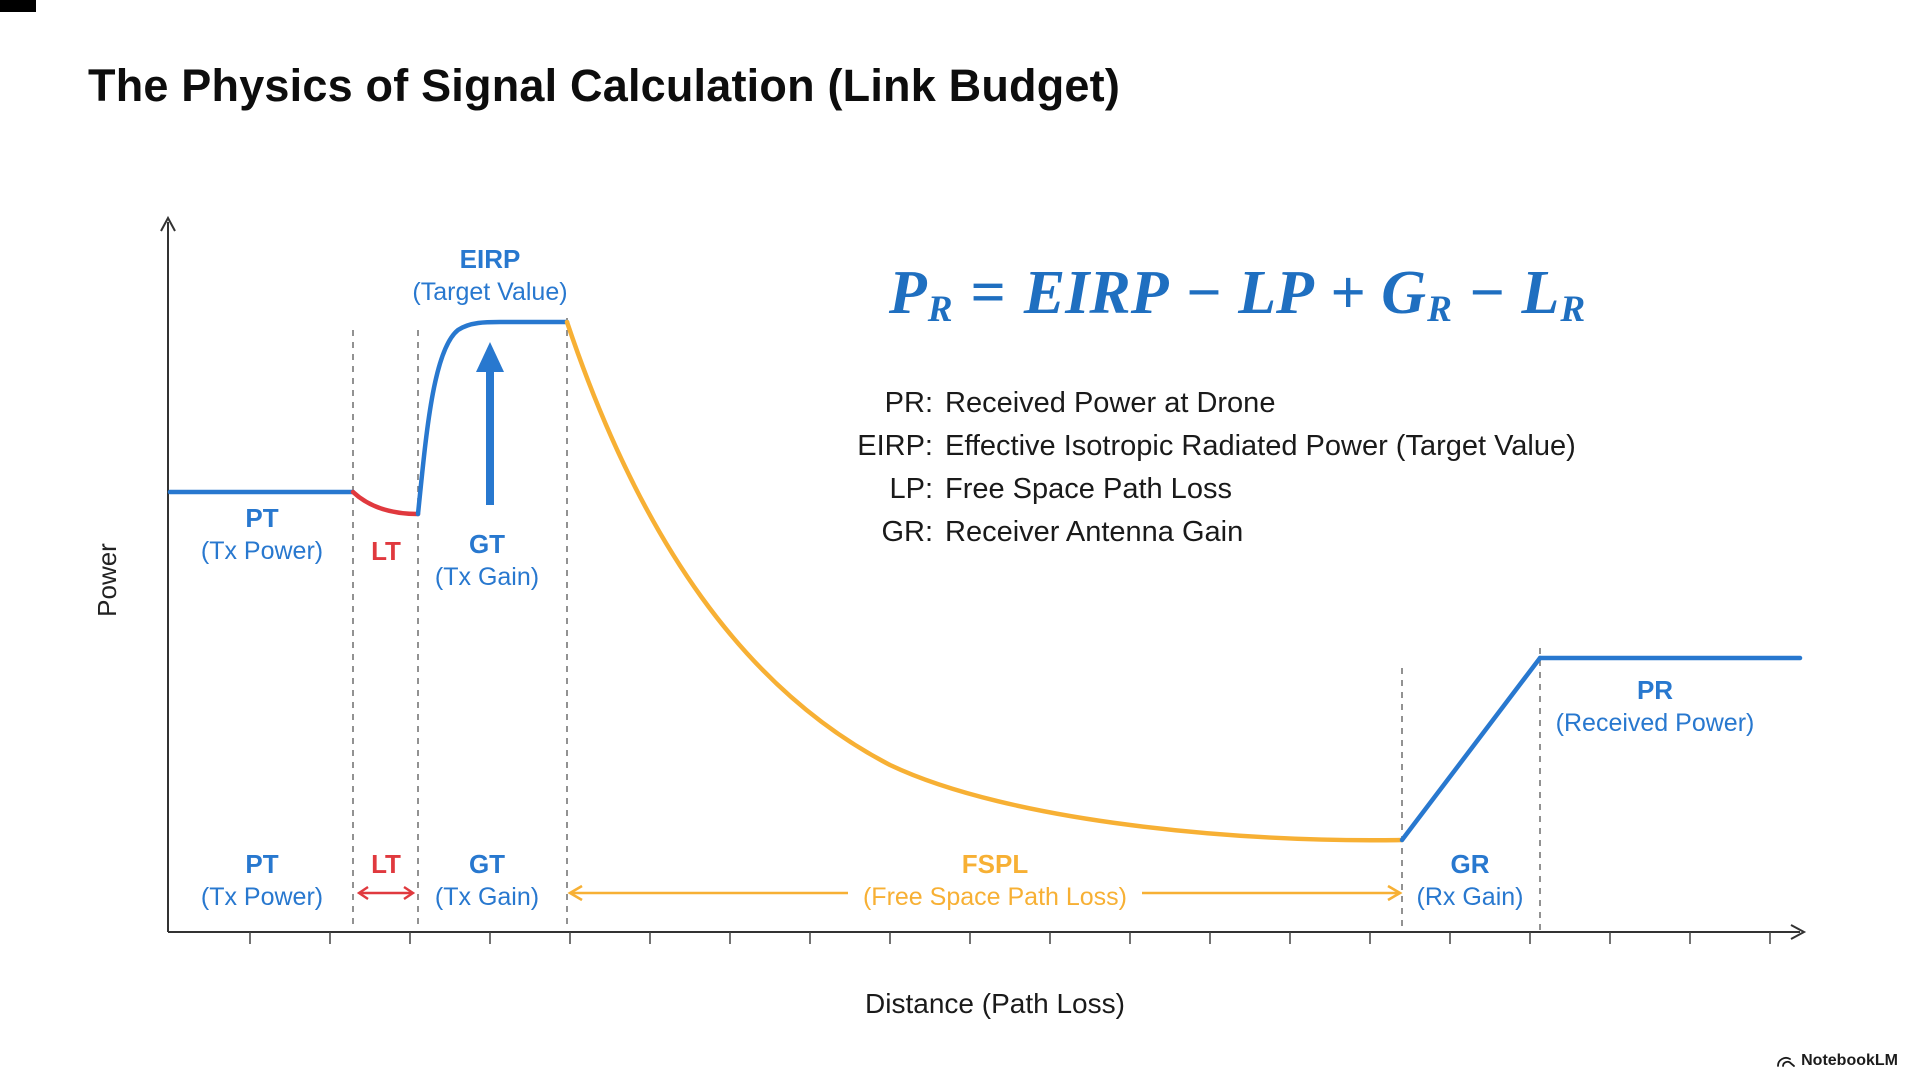 This screenshot has height=1080, width=1920. I want to click on formula-gr: G, so click(1404, 293).